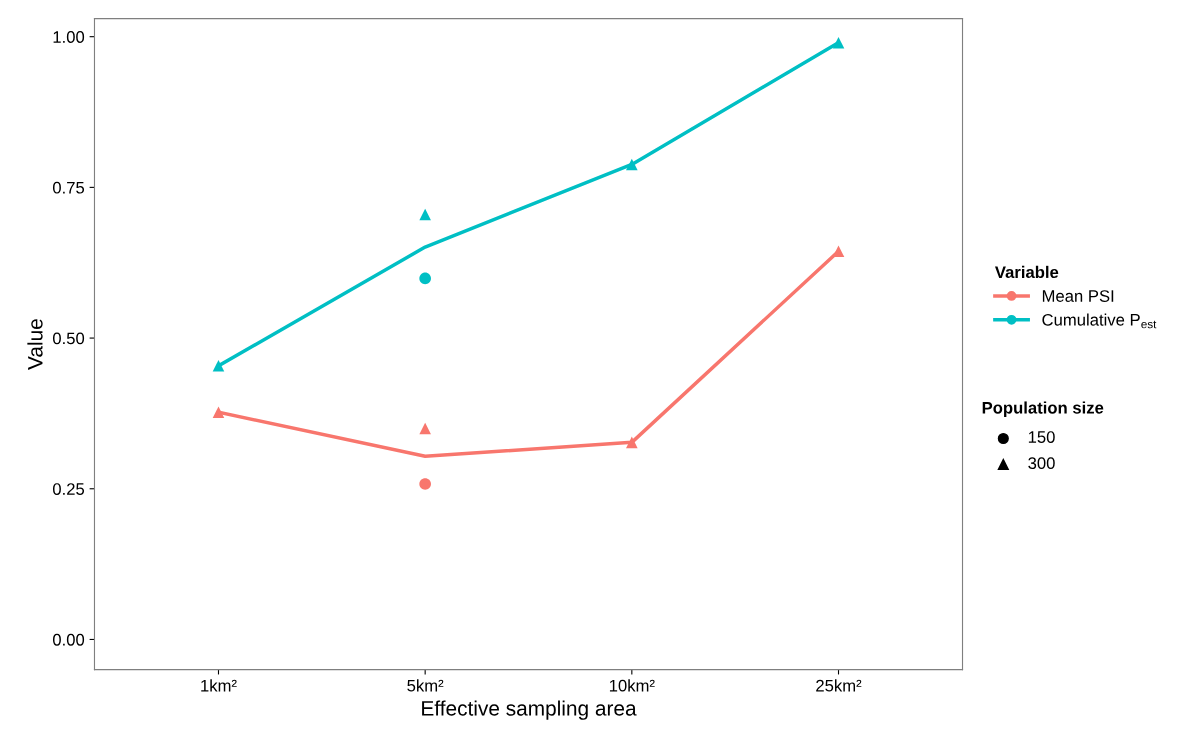 This screenshot has height=744, width=1181. Describe the element at coordinates (1026, 272) in the screenshot. I see `text: Variable` at that location.